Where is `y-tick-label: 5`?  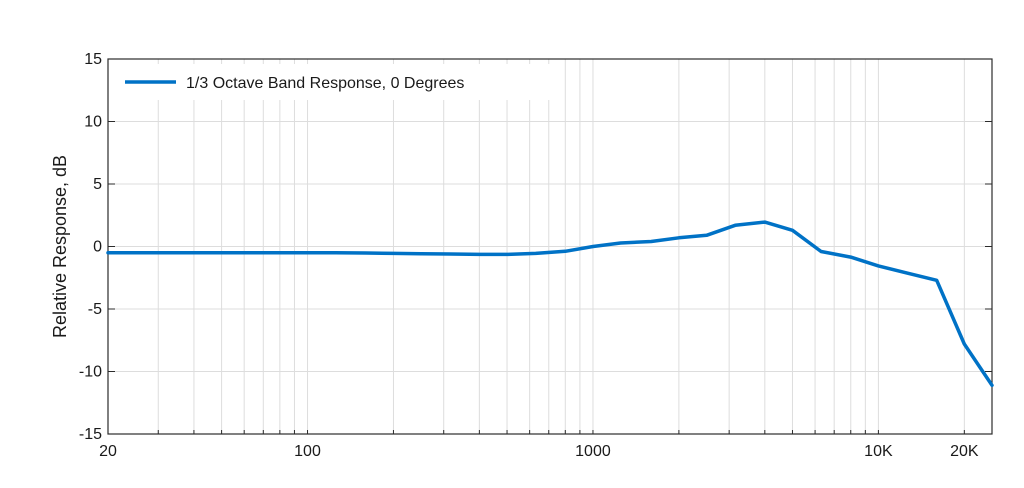
y-tick-label: 5 is located at coordinates (97, 184).